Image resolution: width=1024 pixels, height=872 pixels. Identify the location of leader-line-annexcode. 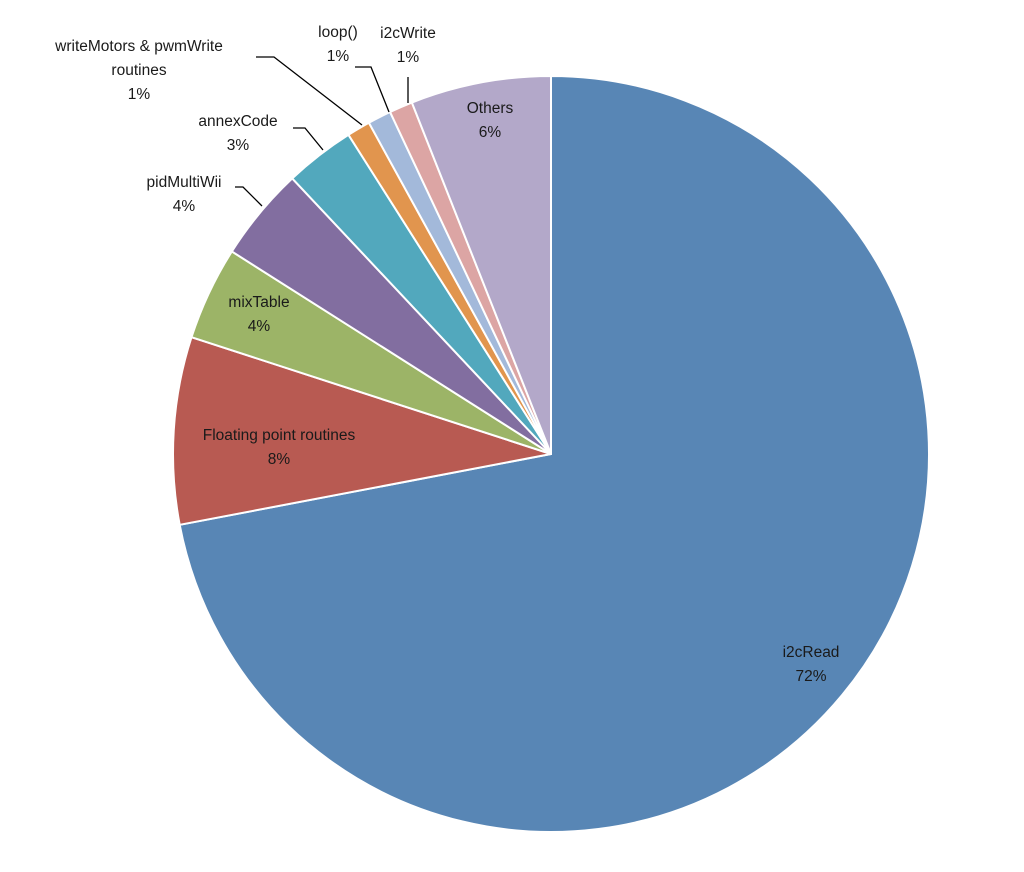
(308, 139).